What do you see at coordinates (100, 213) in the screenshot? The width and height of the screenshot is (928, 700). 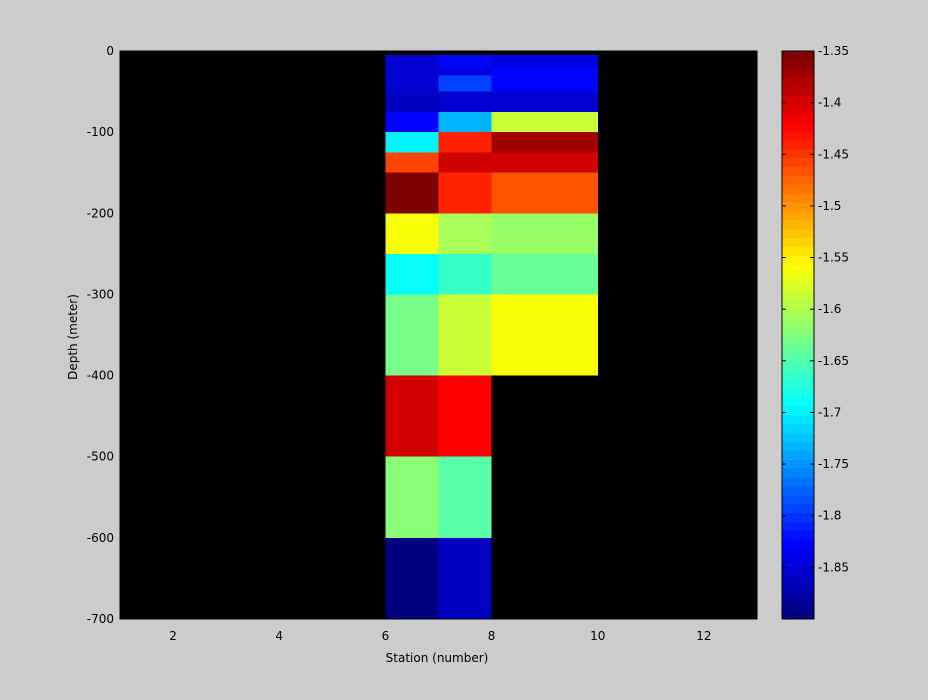 I see `y-tick-label: -200` at bounding box center [100, 213].